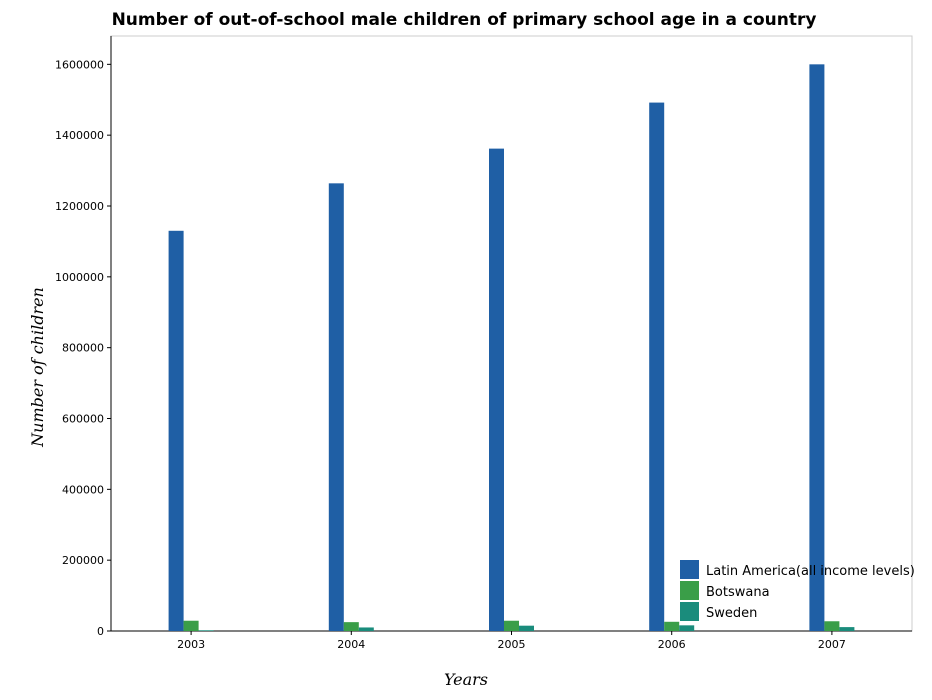 The height and width of the screenshot is (700, 932). What do you see at coordinates (847, 629) in the screenshot?
I see `bar-sweden-2007` at bounding box center [847, 629].